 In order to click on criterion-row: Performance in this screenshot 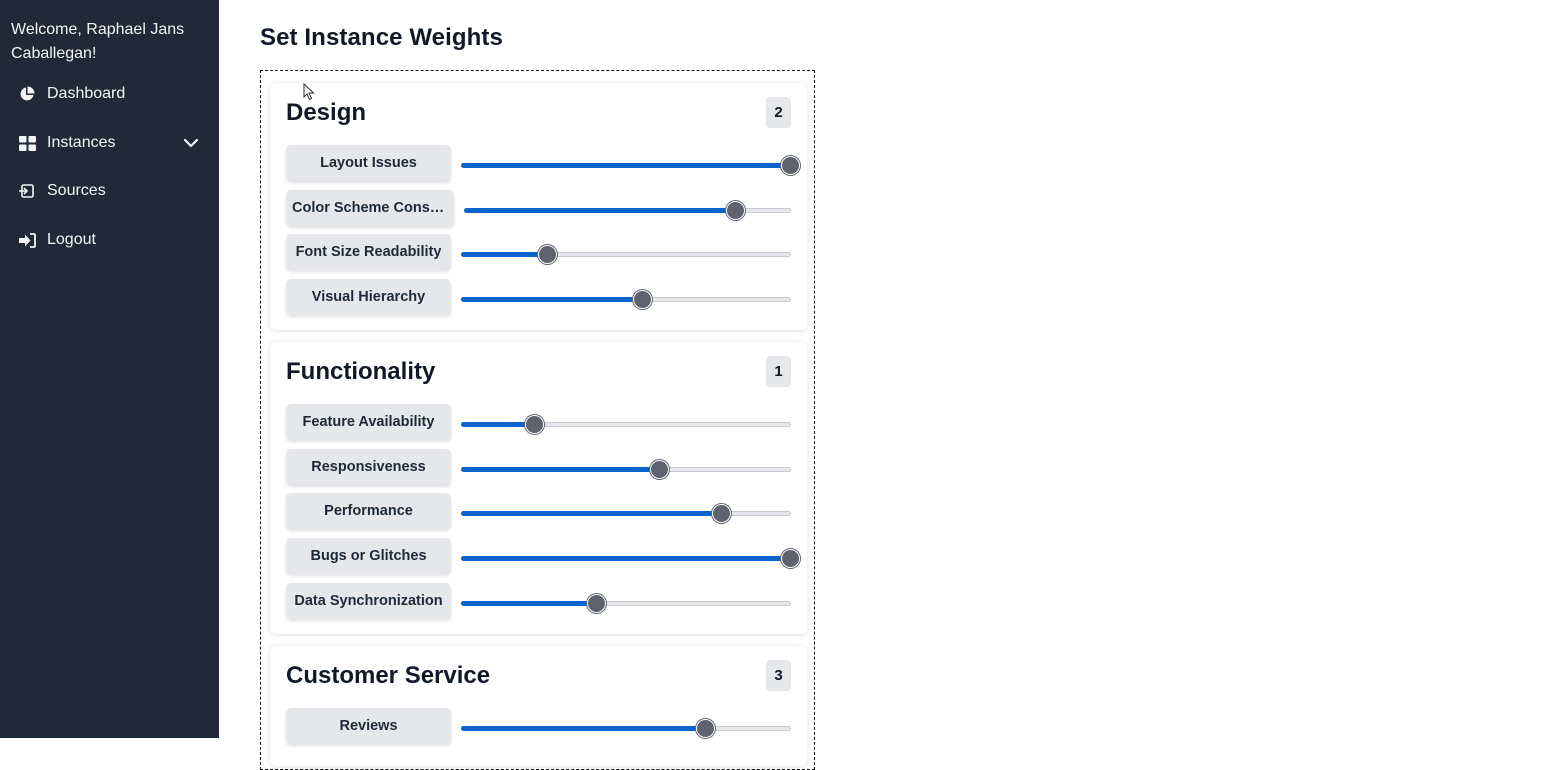, I will do `click(539, 512)`.